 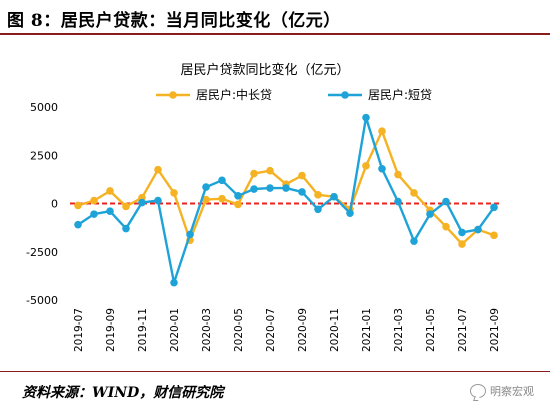 I want to click on y-tick-label: -5000, so click(x=42, y=300).